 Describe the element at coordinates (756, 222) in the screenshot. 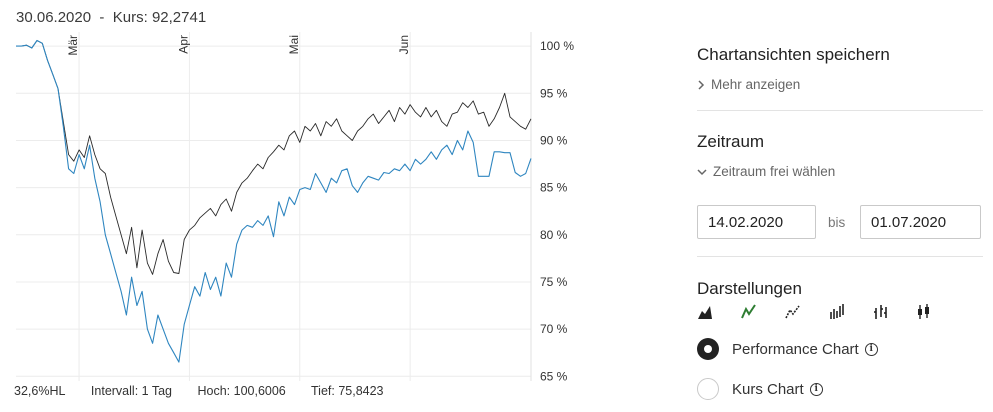

I see `date-from-input` at that location.